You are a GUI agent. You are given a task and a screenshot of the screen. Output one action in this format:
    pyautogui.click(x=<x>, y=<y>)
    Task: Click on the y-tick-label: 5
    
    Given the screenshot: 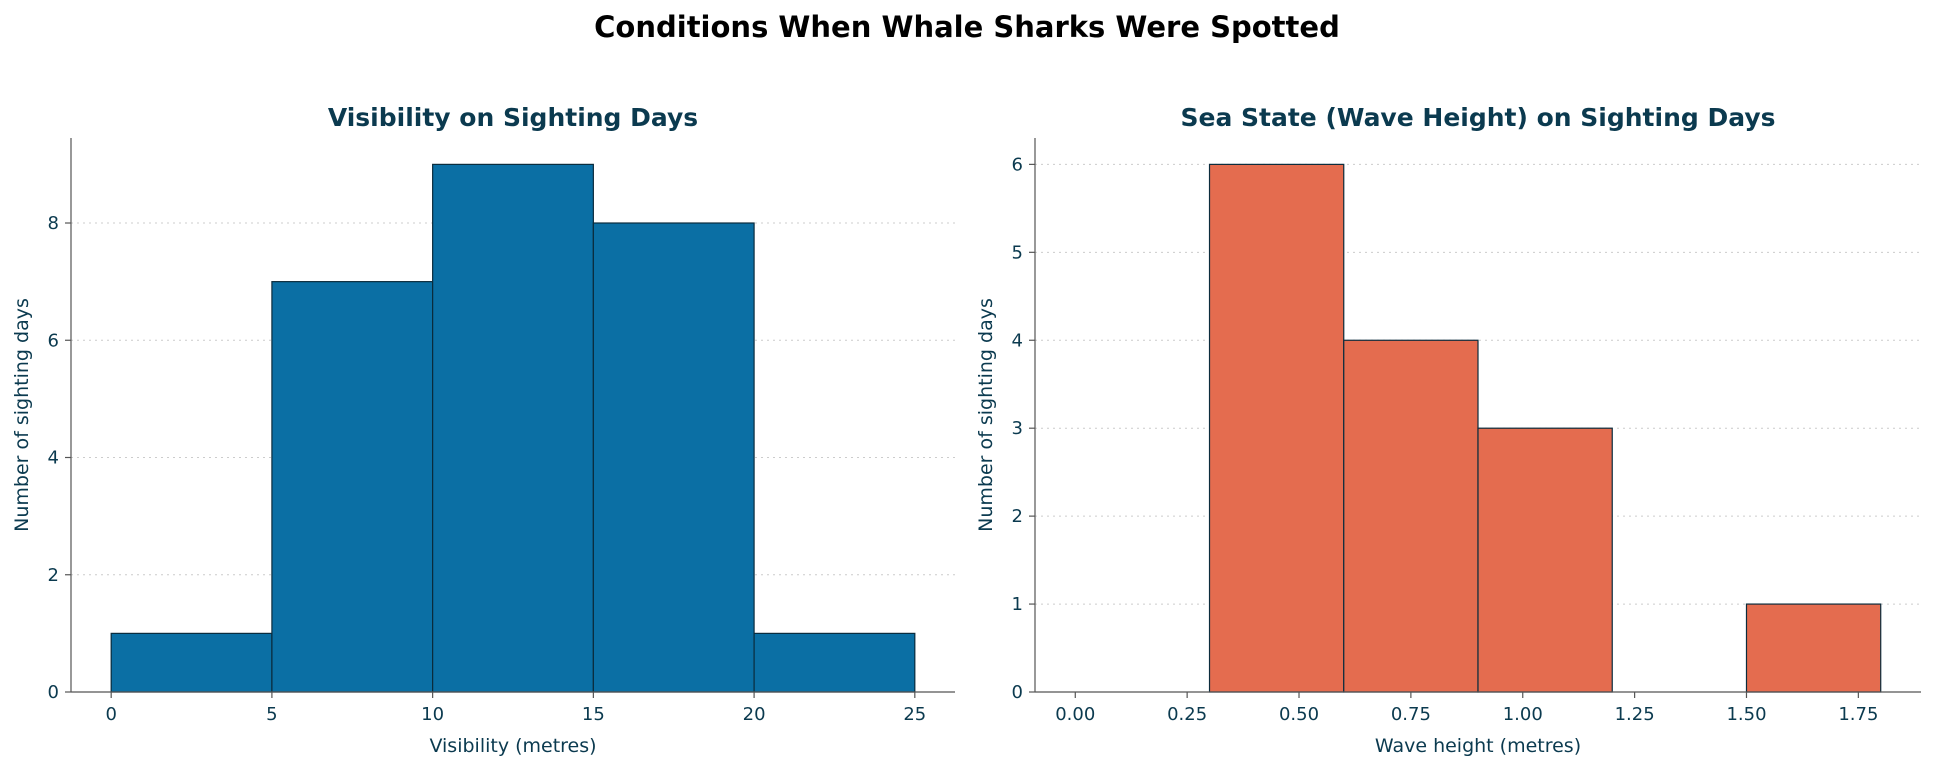 What is the action you would take?
    pyautogui.click(x=1017, y=252)
    